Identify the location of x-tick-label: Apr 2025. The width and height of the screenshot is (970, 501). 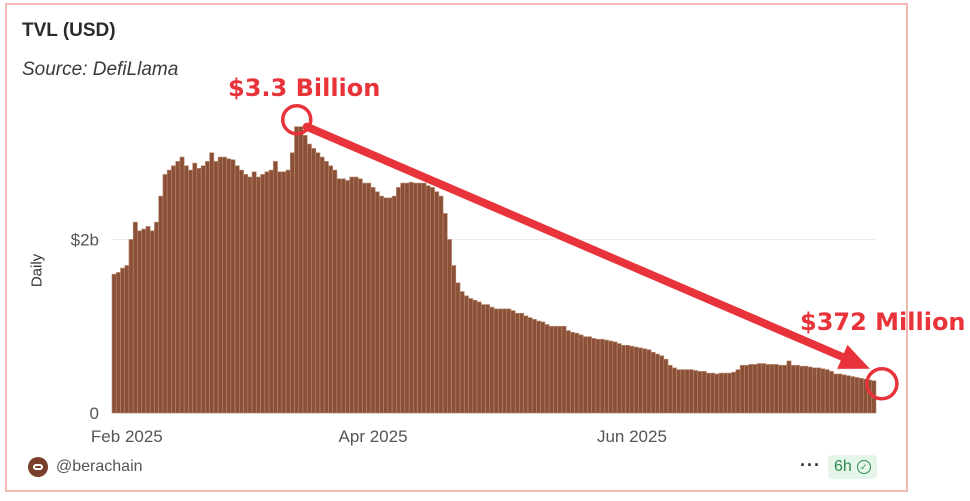
(373, 436).